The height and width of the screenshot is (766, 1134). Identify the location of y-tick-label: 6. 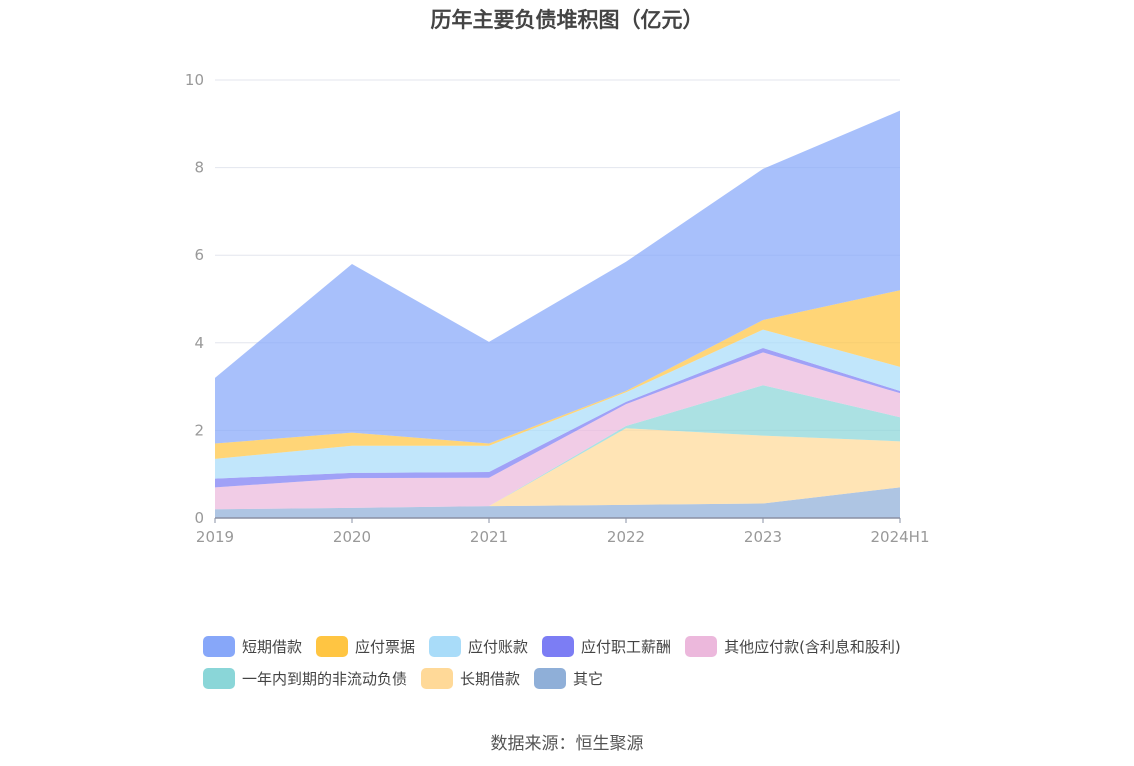
(199, 255).